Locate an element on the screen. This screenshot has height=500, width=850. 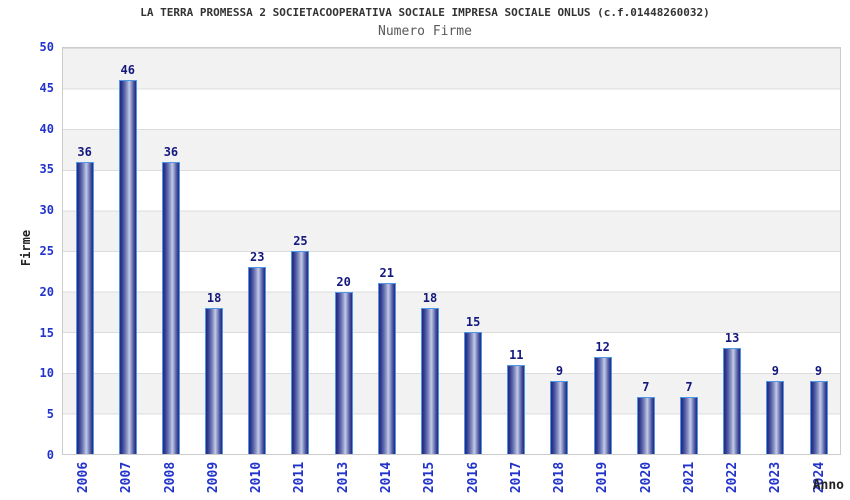
x-tick: 2021 is located at coordinates (689, 477).